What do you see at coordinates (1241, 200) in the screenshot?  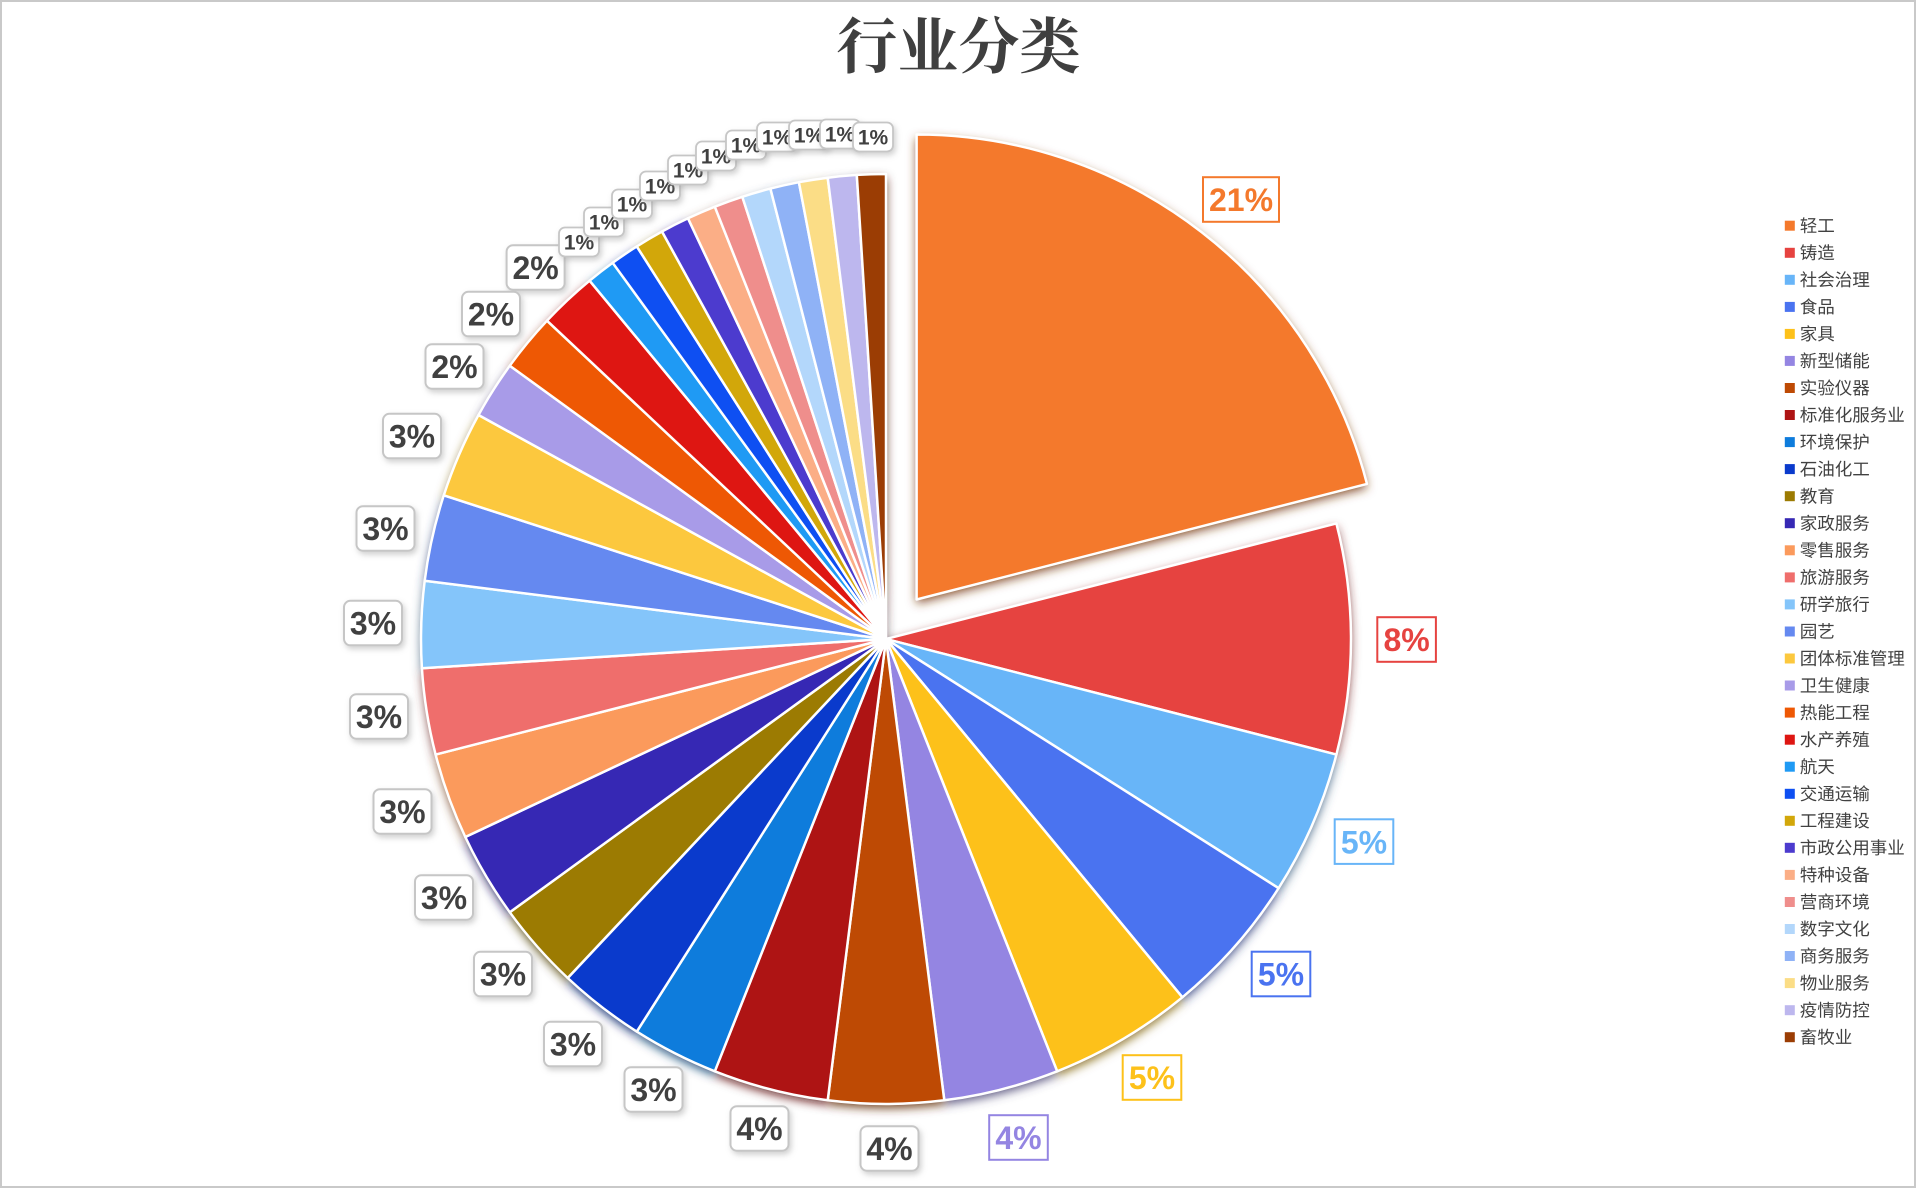 I see `svg-text: 21%` at bounding box center [1241, 200].